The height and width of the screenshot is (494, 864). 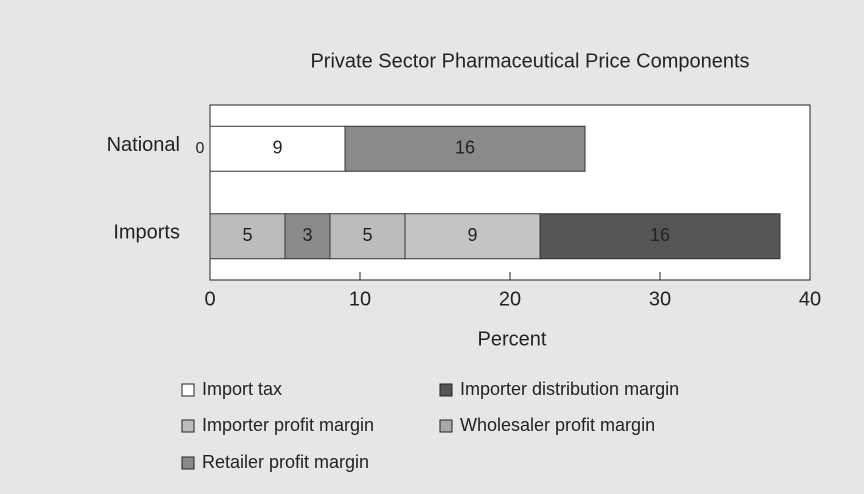 I want to click on x-tick-label: 20, so click(x=510, y=299).